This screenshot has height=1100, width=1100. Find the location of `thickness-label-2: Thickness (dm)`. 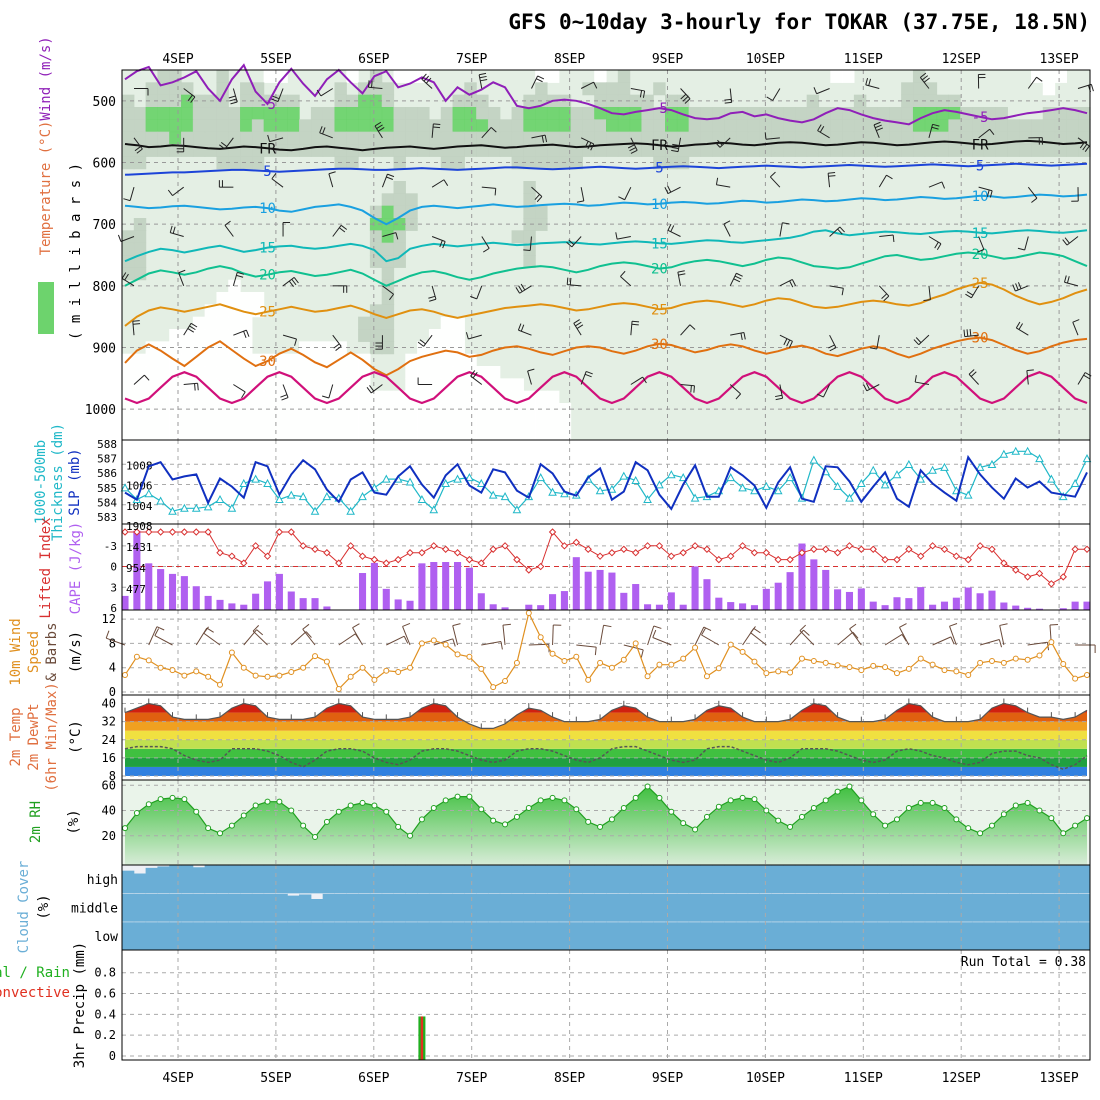

thickness-label-2: Thickness (dm) is located at coordinates (58, 482).